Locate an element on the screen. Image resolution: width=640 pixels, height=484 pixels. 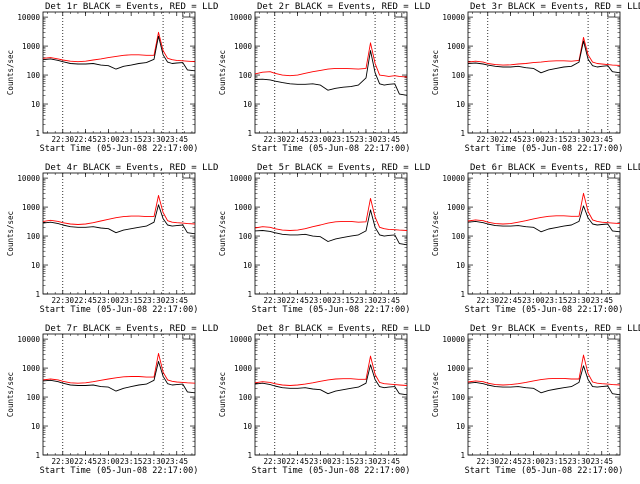
chart-title: Det 4r BLACK = Events, RED = LLD is located at coordinates (131, 168).